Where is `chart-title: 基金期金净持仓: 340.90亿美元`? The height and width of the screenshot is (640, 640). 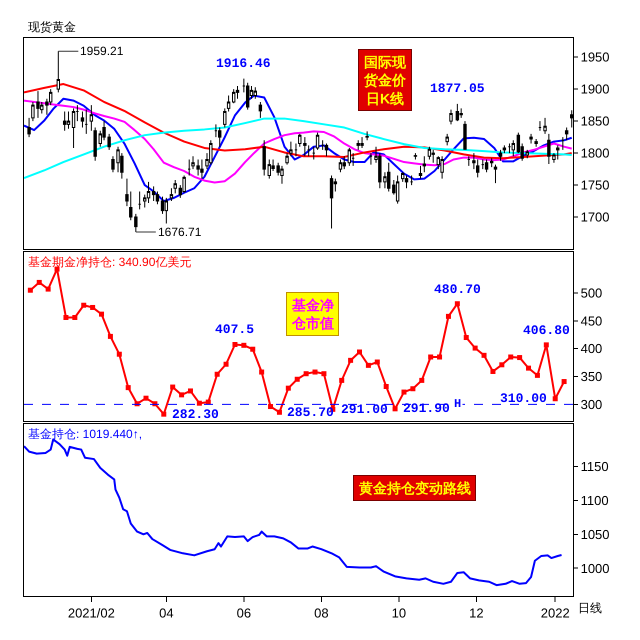 chart-title: 基金期金净持仓: 340.90亿美元 is located at coordinates (110, 262).